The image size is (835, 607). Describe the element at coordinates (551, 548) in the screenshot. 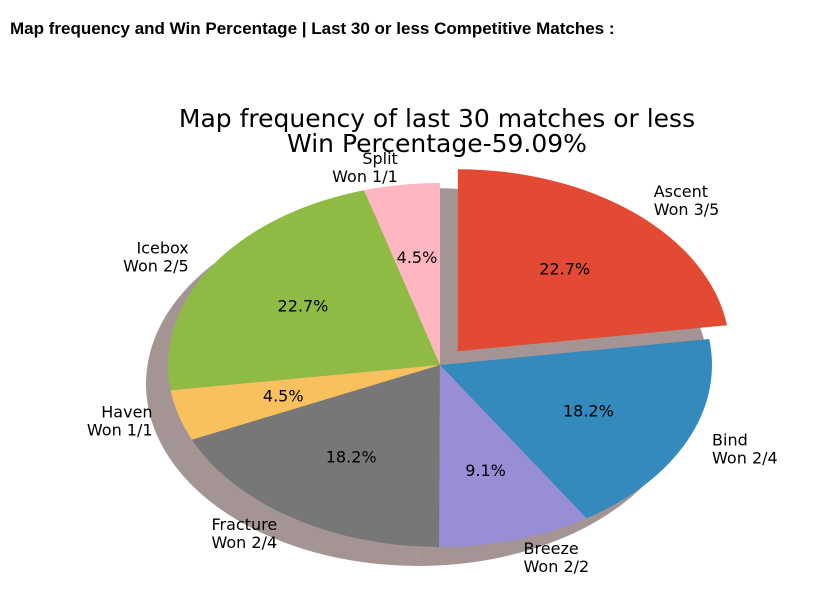

I see `map-label-breeze: Breeze` at that location.